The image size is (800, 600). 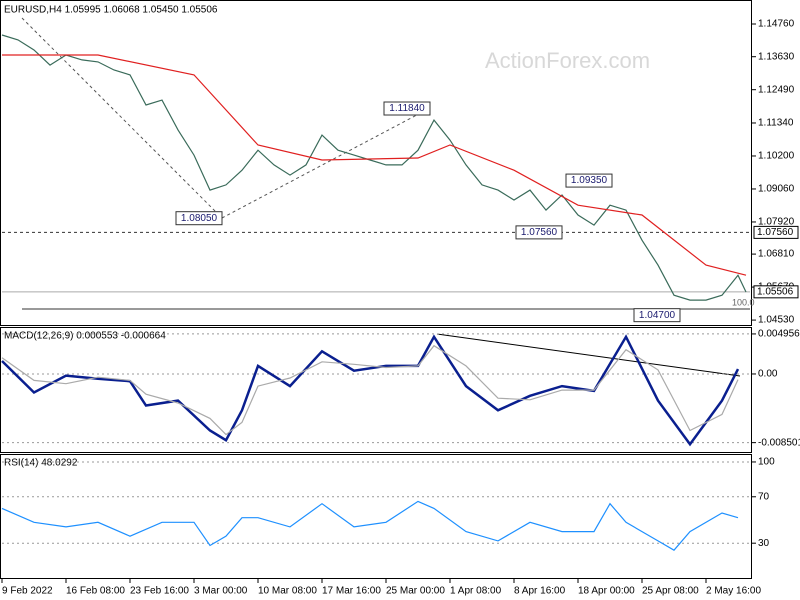 What do you see at coordinates (779, 334) in the screenshot?
I see `y-tick-label: 0.004956` at bounding box center [779, 334].